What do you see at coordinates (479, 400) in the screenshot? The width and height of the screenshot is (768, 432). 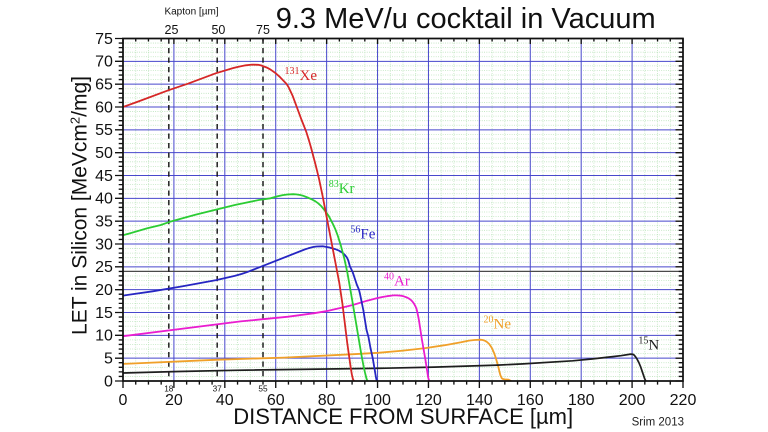 I see `svg-text: 140` at bounding box center [479, 400].